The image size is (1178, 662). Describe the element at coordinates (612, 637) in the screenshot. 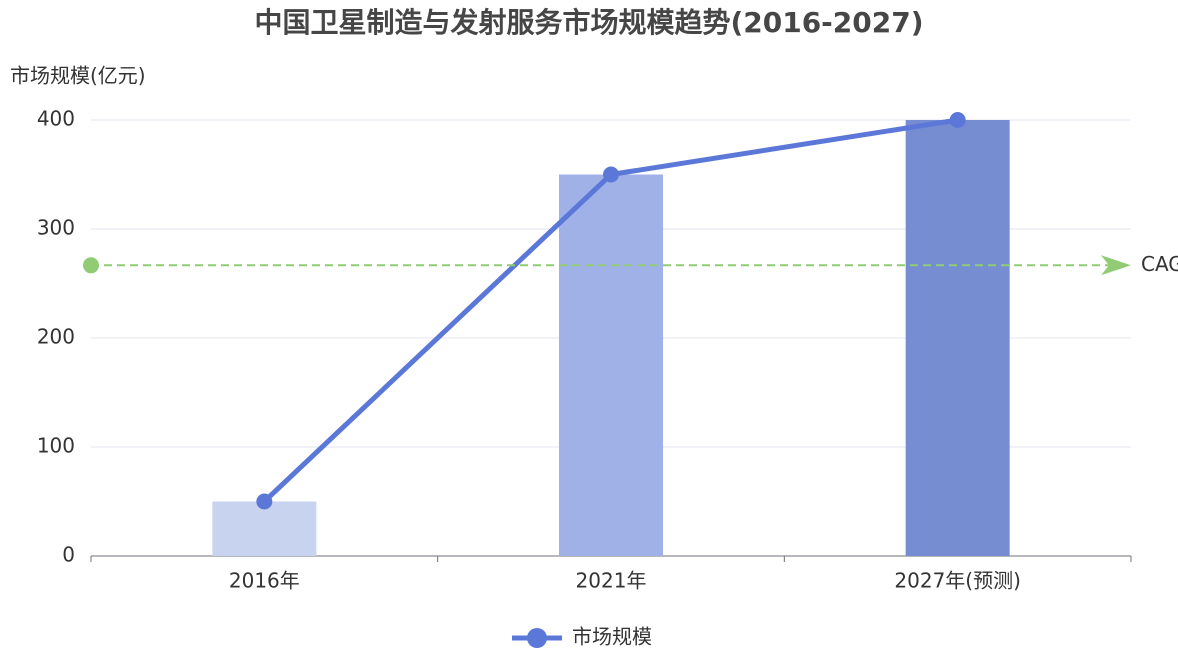

I see `legend-label: 市场规模` at that location.